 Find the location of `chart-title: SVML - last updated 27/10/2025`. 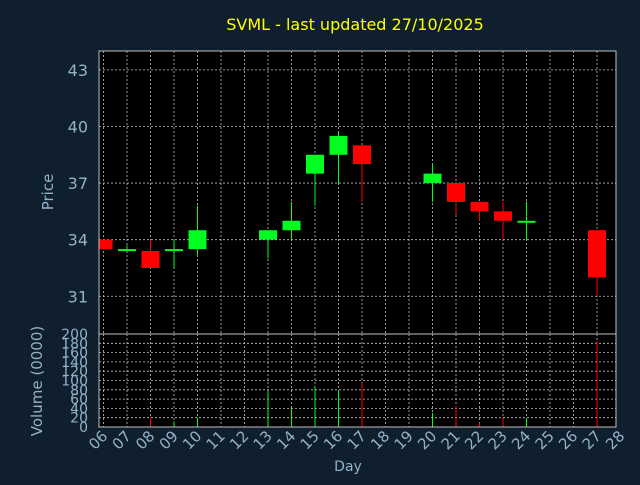

chart-title: SVML - last updated 27/10/2025 is located at coordinates (355, 24).